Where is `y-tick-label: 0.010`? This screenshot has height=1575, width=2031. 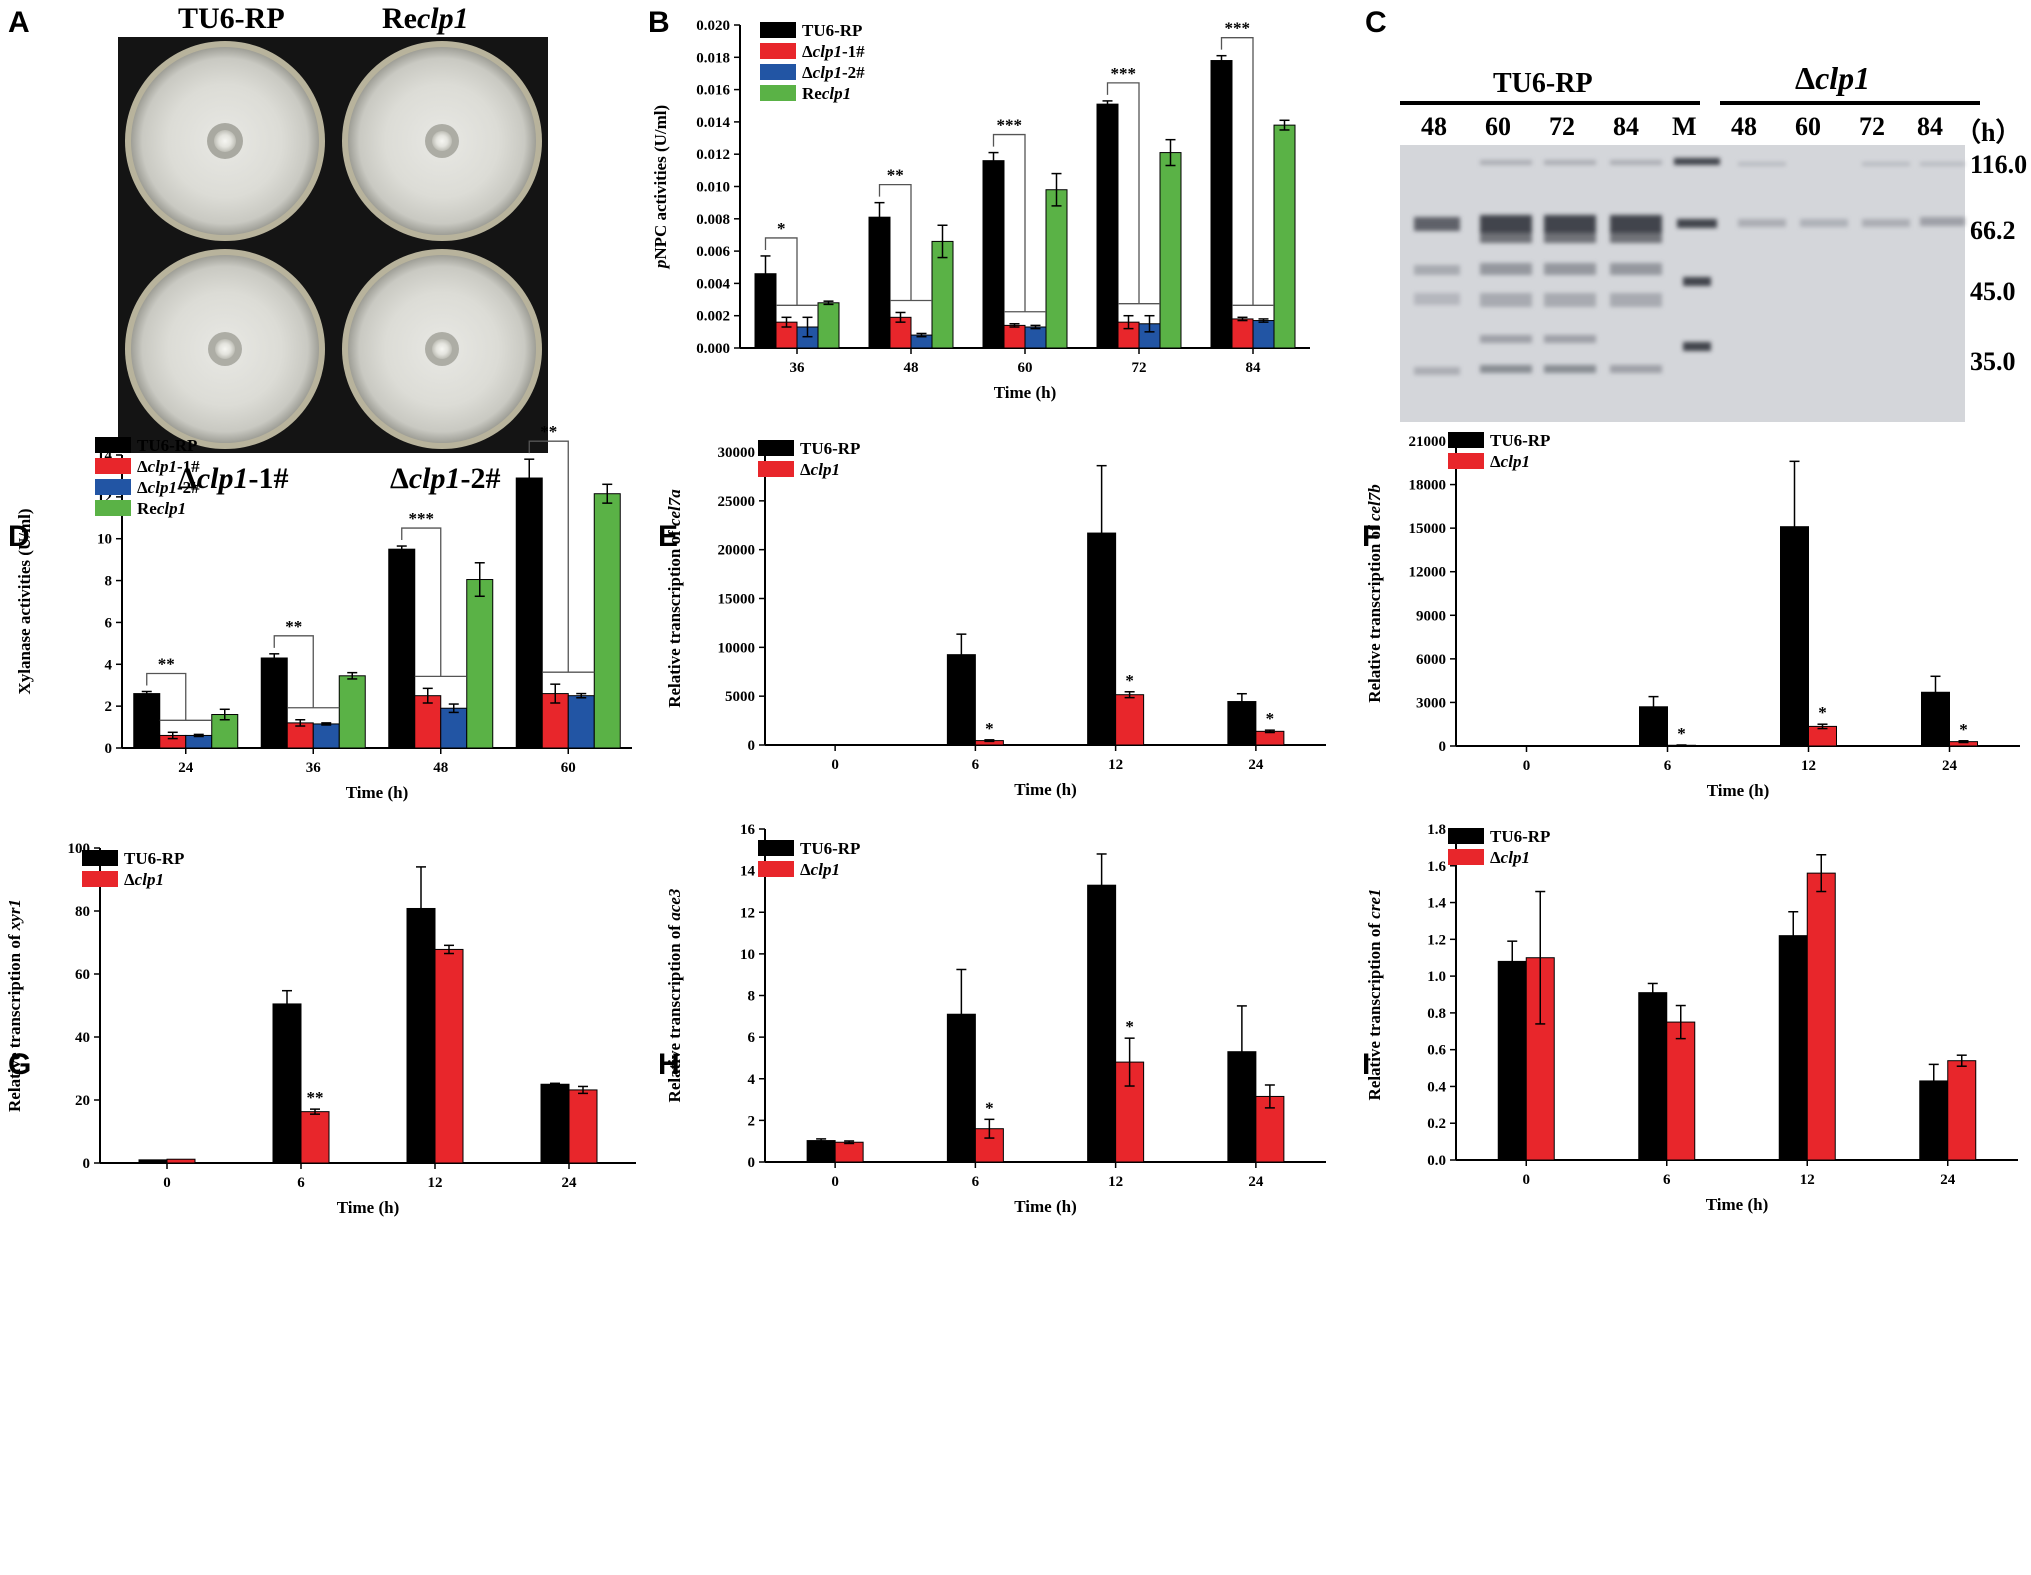
y-tick-label: 0.010 is located at coordinates (713, 188).